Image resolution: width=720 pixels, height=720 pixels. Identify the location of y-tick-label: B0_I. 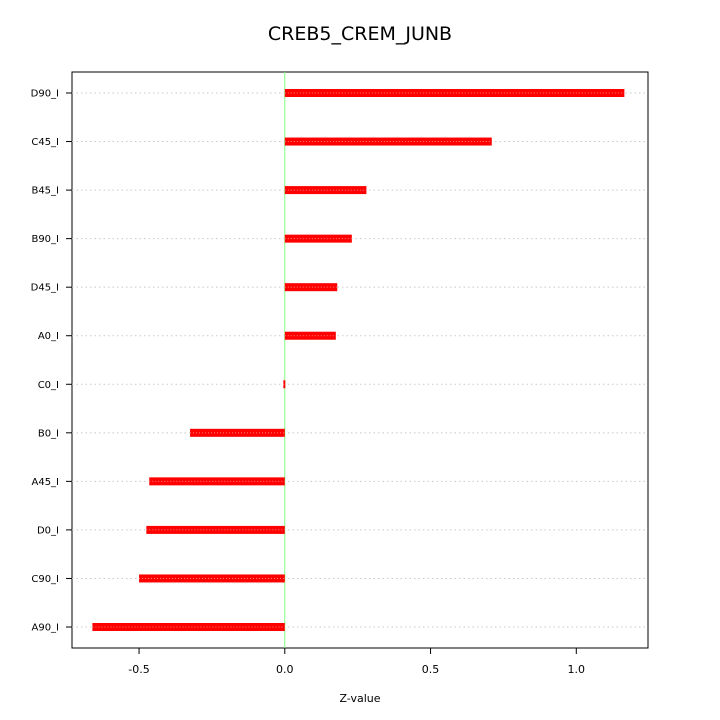
(48, 433).